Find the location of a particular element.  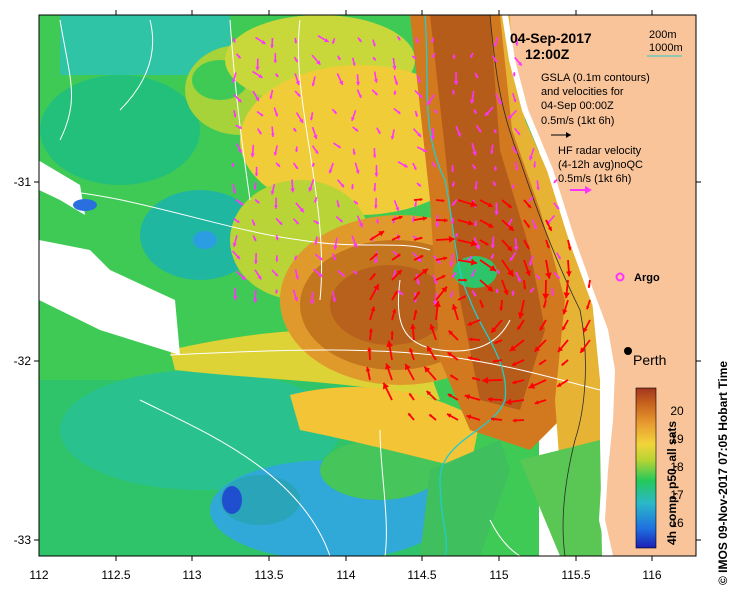

colorbar-tick-18: 18 is located at coordinates (677, 467).